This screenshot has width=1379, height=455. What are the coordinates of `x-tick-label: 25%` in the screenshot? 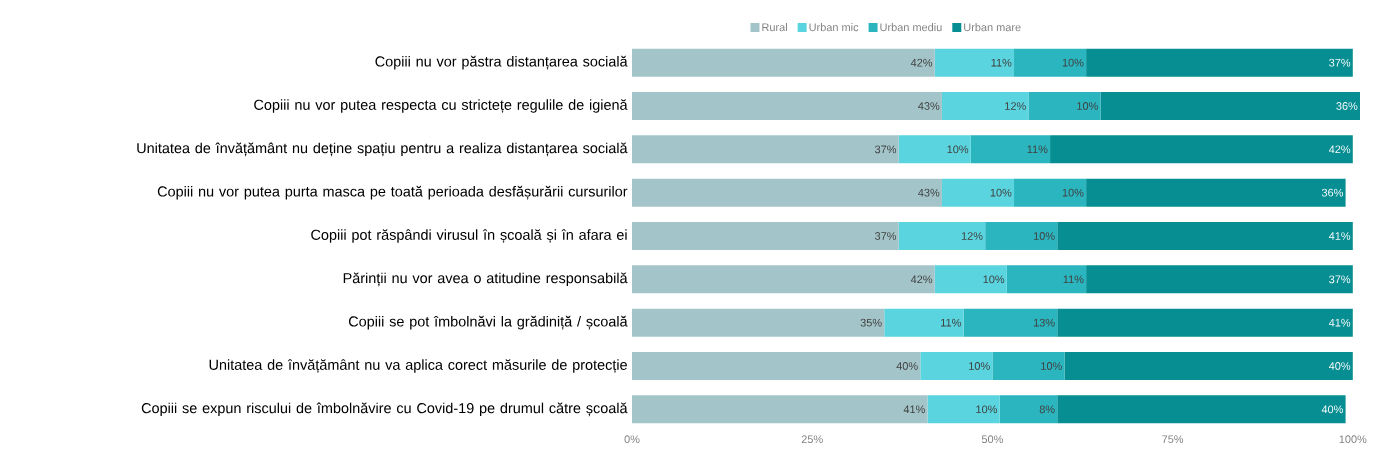 It's located at (812, 439).